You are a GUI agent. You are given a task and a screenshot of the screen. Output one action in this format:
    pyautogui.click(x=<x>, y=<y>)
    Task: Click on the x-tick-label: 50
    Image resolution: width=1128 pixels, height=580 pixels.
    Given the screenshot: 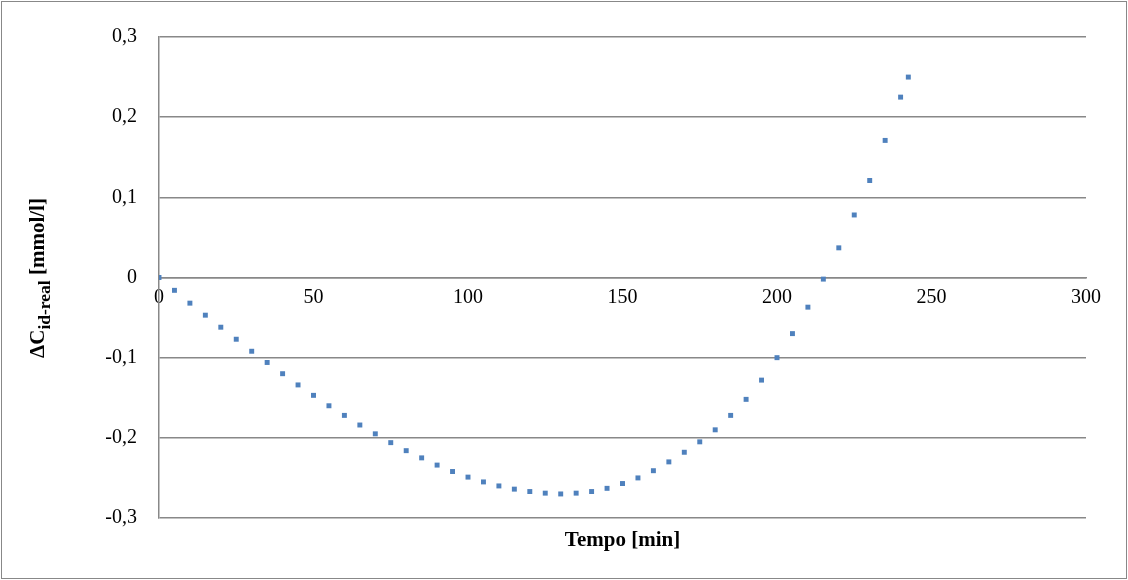 What is the action you would take?
    pyautogui.click(x=313, y=295)
    